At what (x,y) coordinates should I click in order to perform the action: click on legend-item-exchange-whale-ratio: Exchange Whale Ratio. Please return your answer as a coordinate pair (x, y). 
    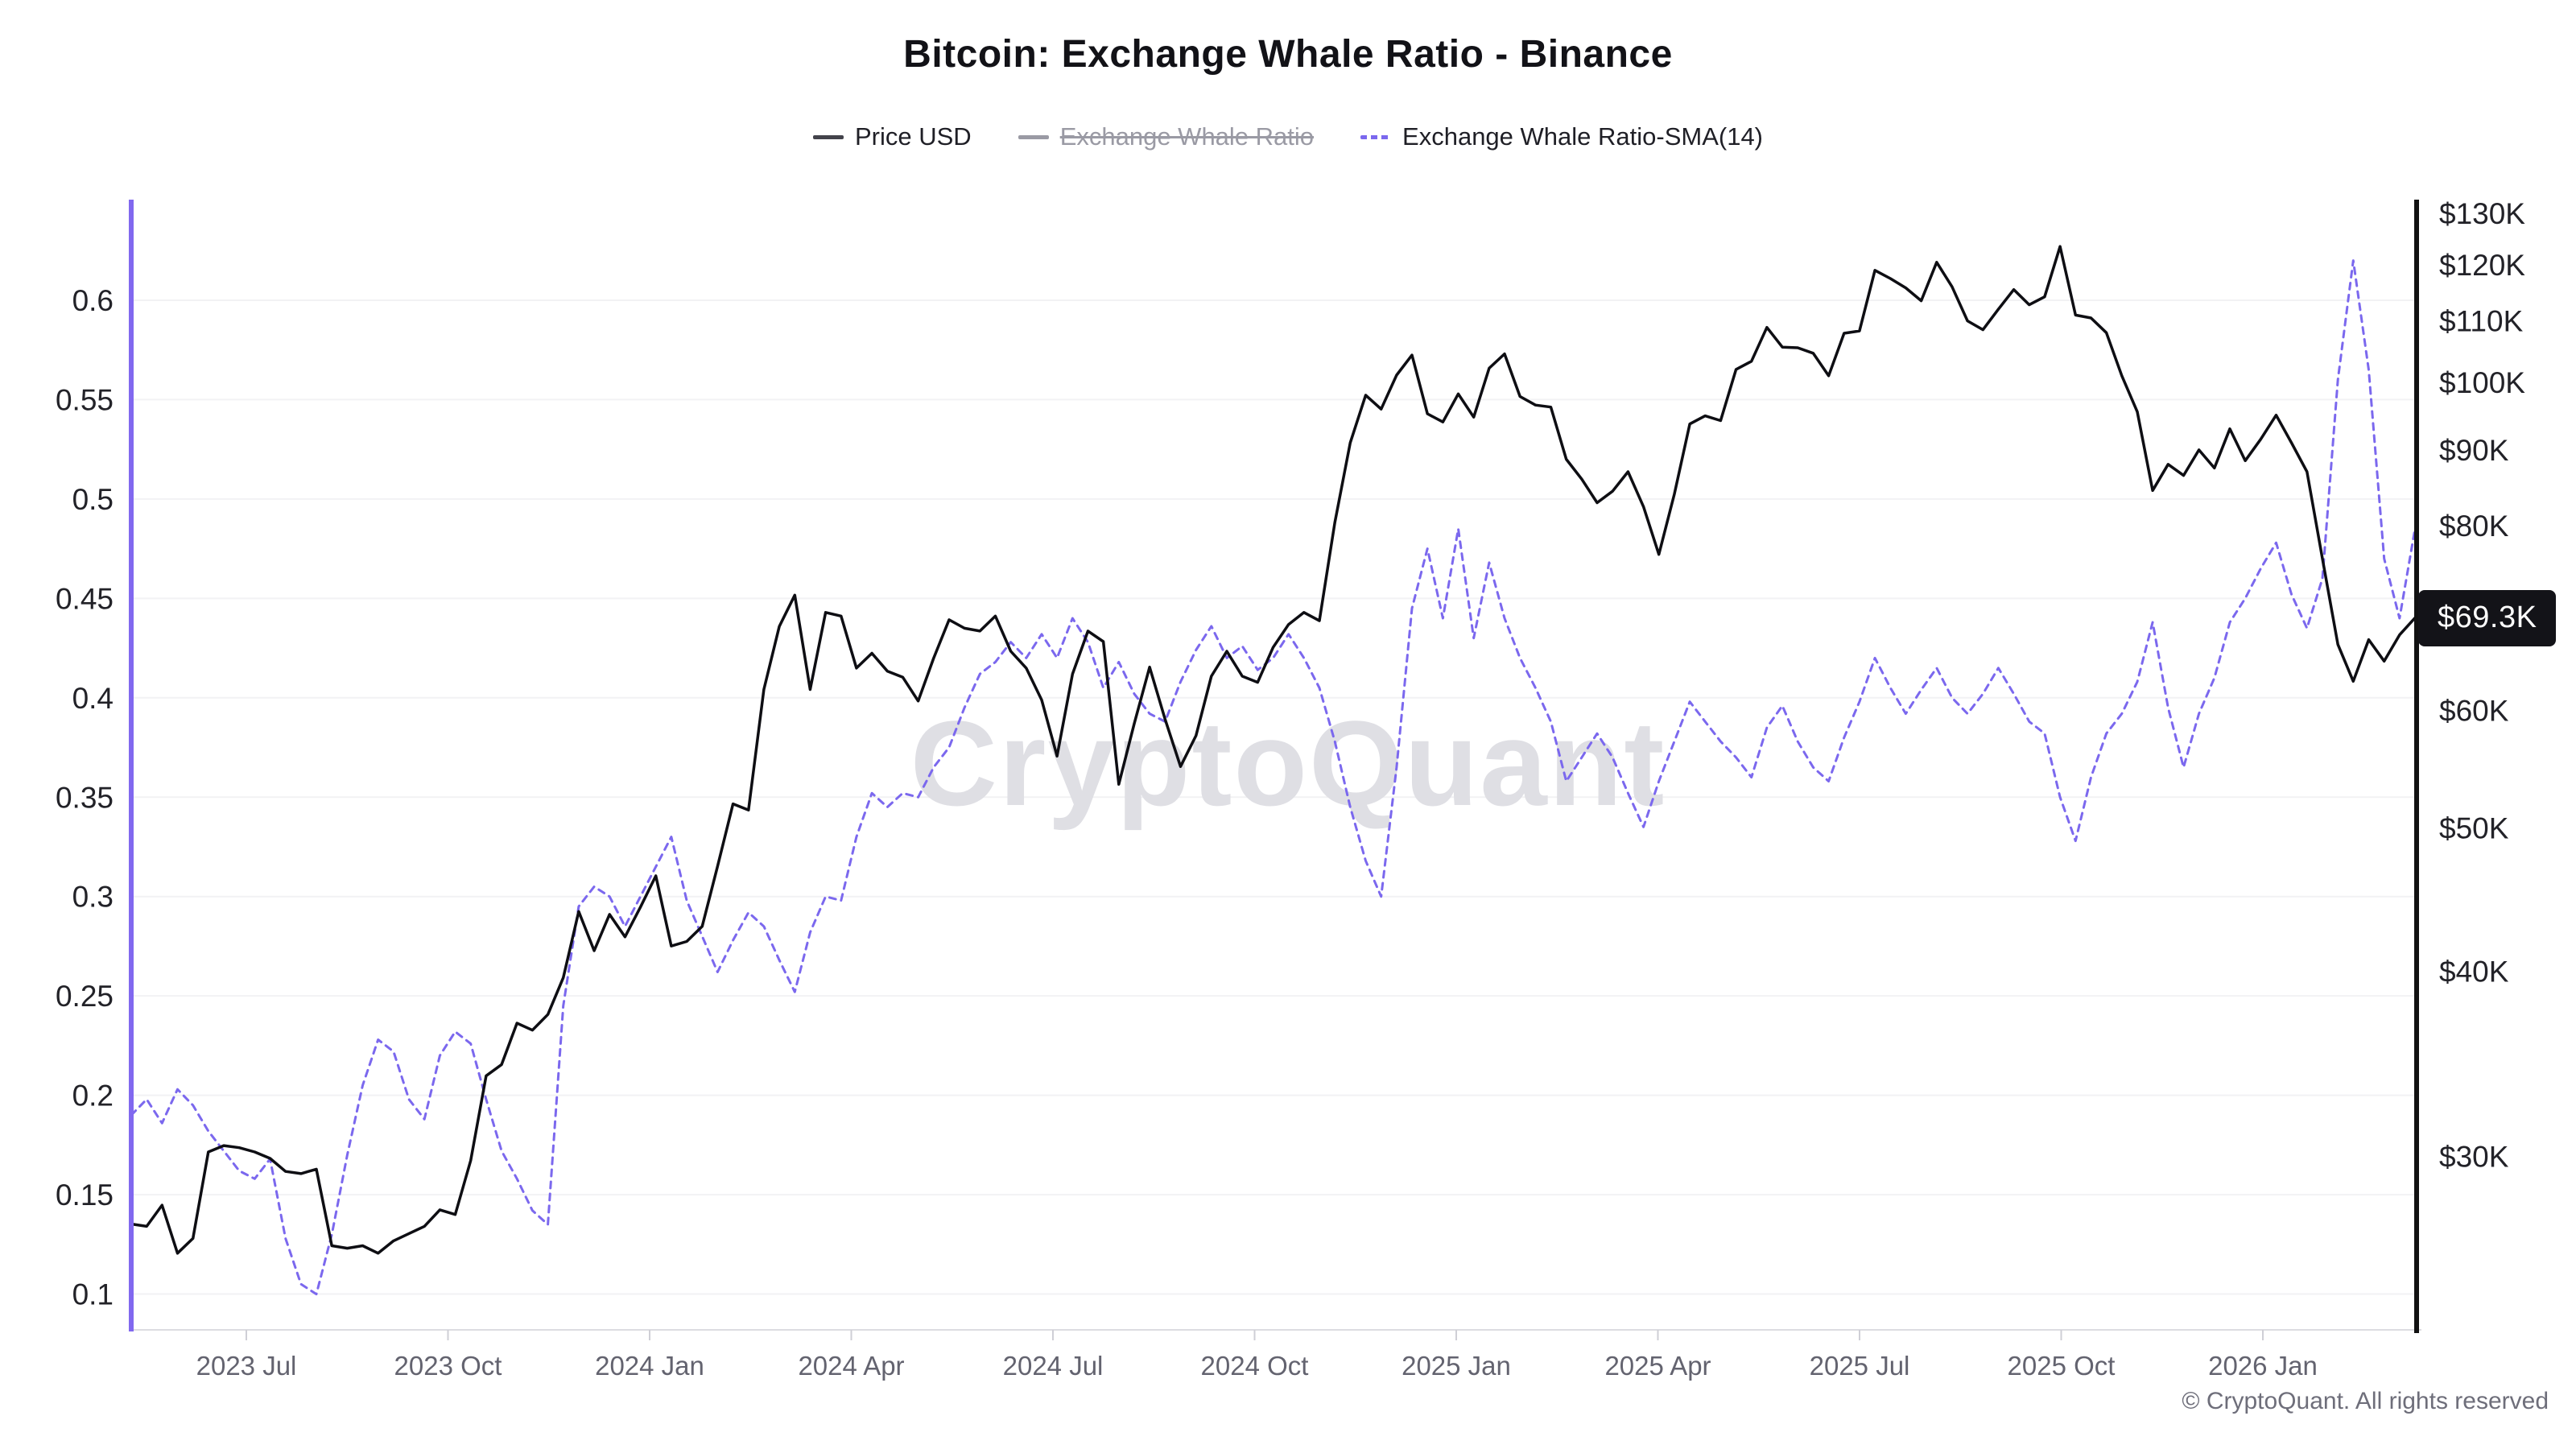
    Looking at the image, I should click on (1166, 136).